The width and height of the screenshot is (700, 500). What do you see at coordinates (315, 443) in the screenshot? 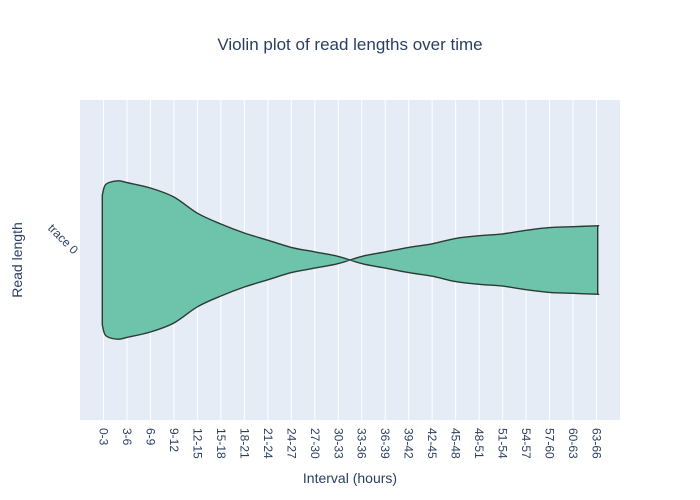
I see `x-tick-label: 27-30` at bounding box center [315, 443].